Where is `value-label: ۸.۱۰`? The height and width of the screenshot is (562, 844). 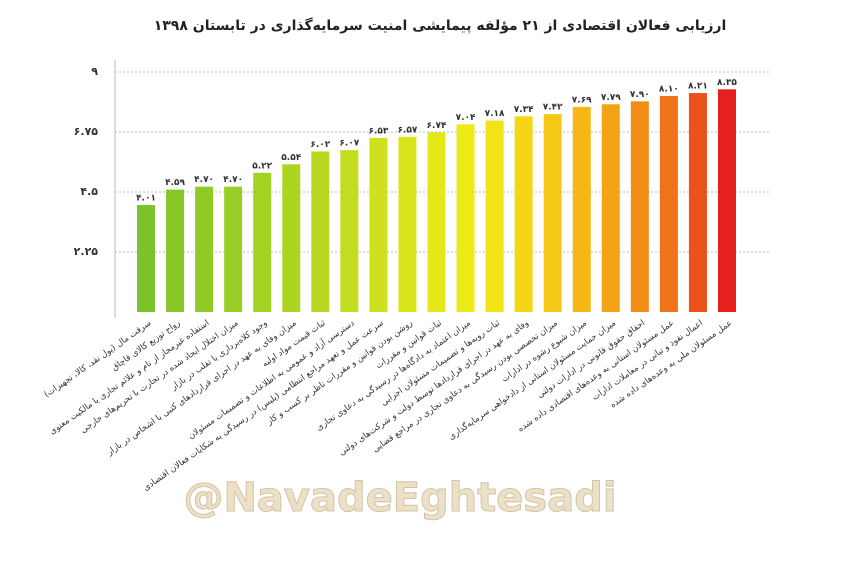 value-label: ۸.۱۰ is located at coordinates (669, 90).